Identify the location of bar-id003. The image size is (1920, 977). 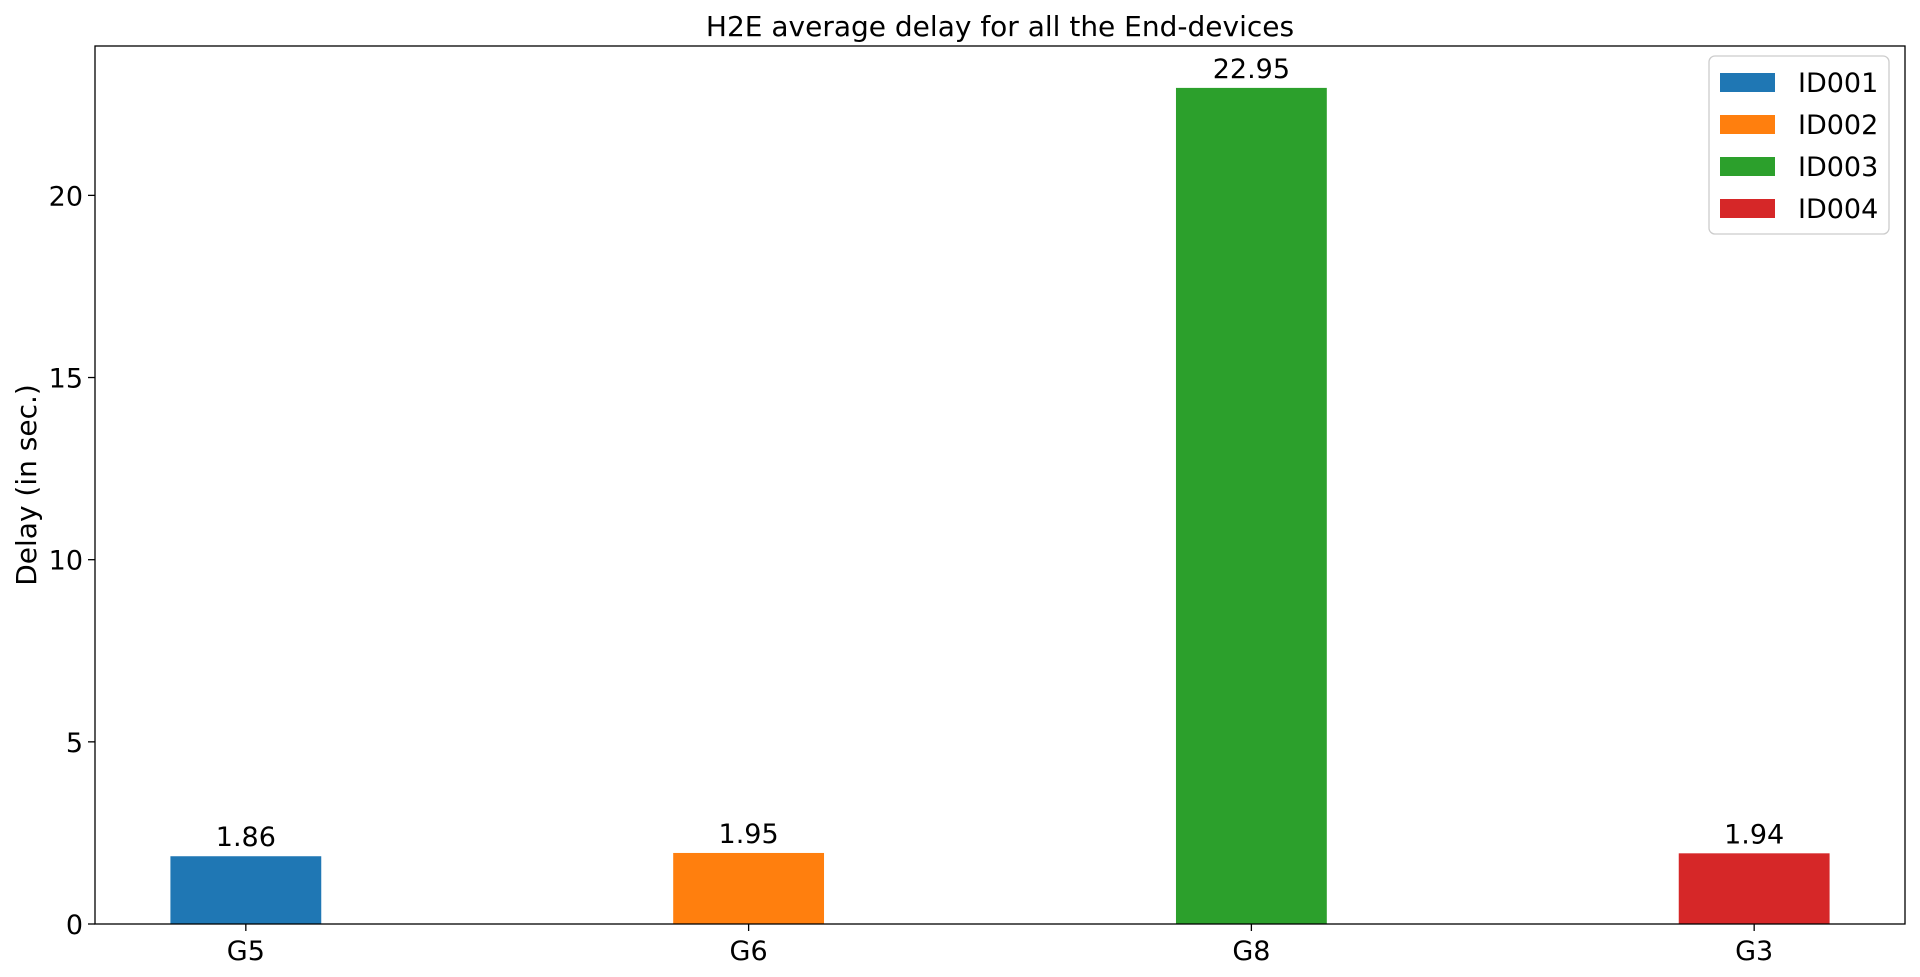
(1251, 506).